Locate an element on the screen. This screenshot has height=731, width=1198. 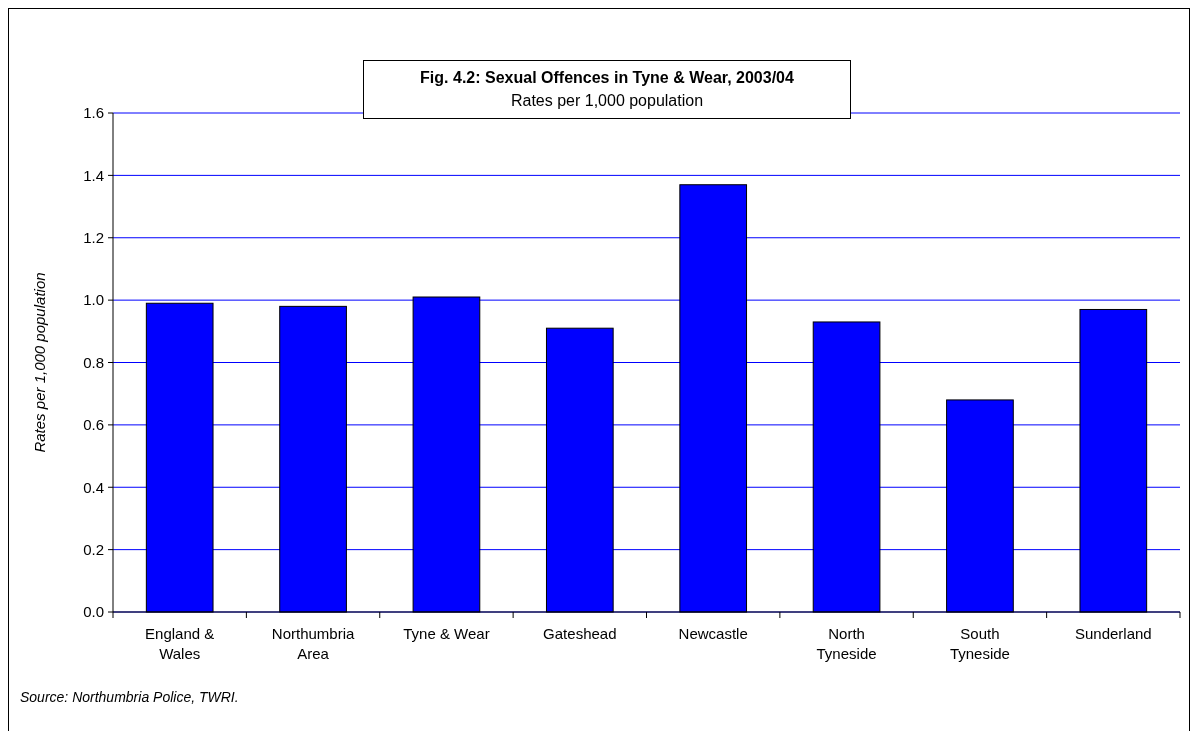
y-tick-label: 0.0 is located at coordinates (93, 612).